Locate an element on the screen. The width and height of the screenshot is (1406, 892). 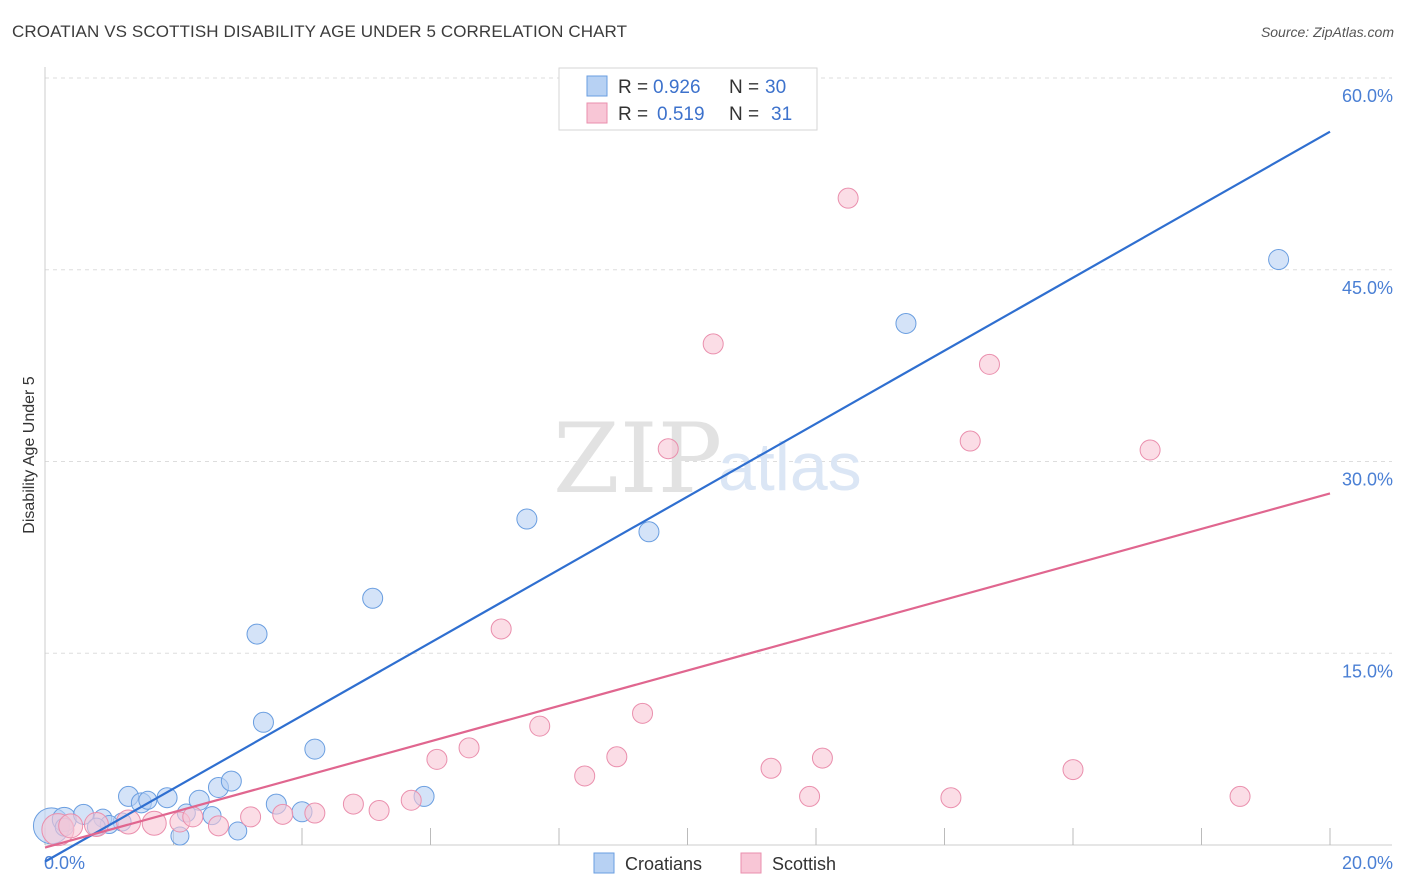
y-tick-labels: 15.0% 30.0% 45.0% 60.0% is located at coordinates (1367, 383).